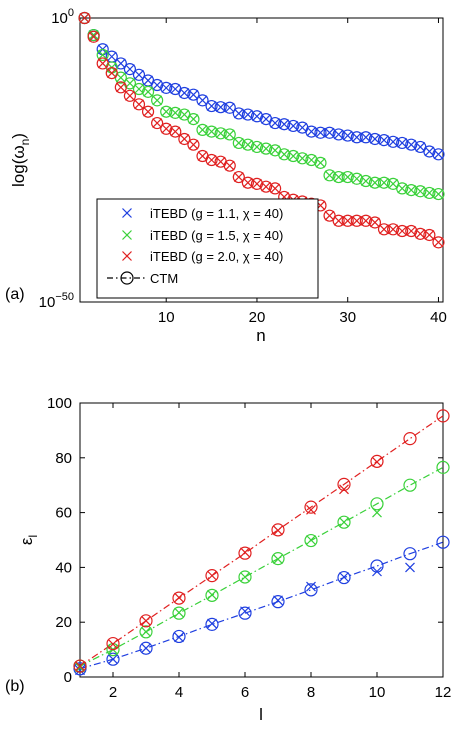 The height and width of the screenshot is (731, 463). I want to click on legend-circle-marker, so click(127, 278).